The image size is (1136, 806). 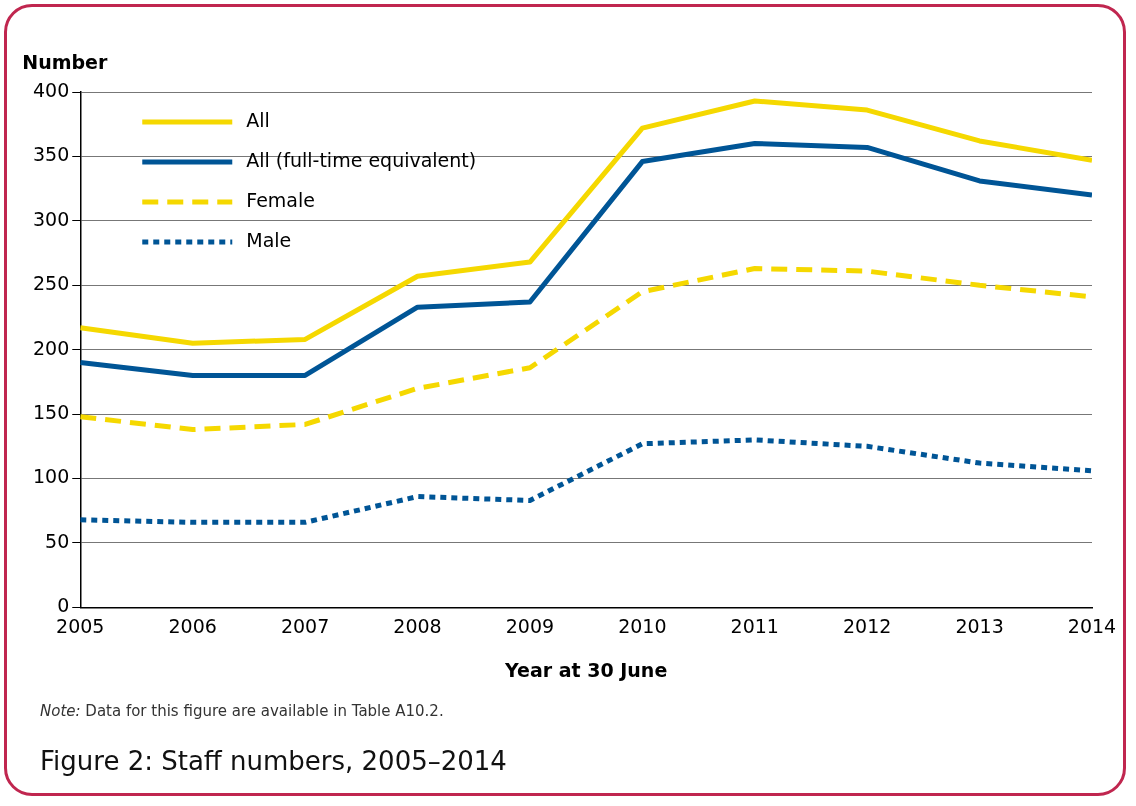 I want to click on x-tick-label: 2012, so click(x=867, y=625).